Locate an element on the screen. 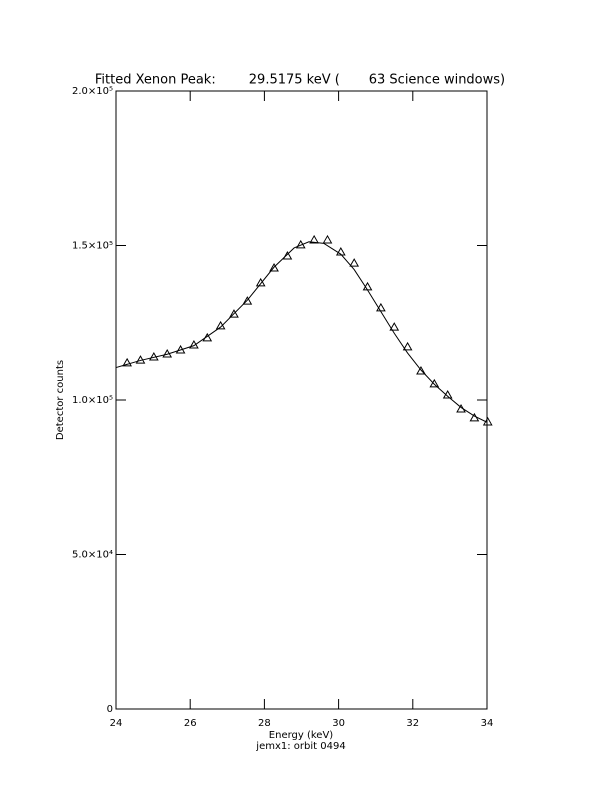 The height and width of the screenshot is (792, 612). x-tick-label: 24 is located at coordinates (116, 723).